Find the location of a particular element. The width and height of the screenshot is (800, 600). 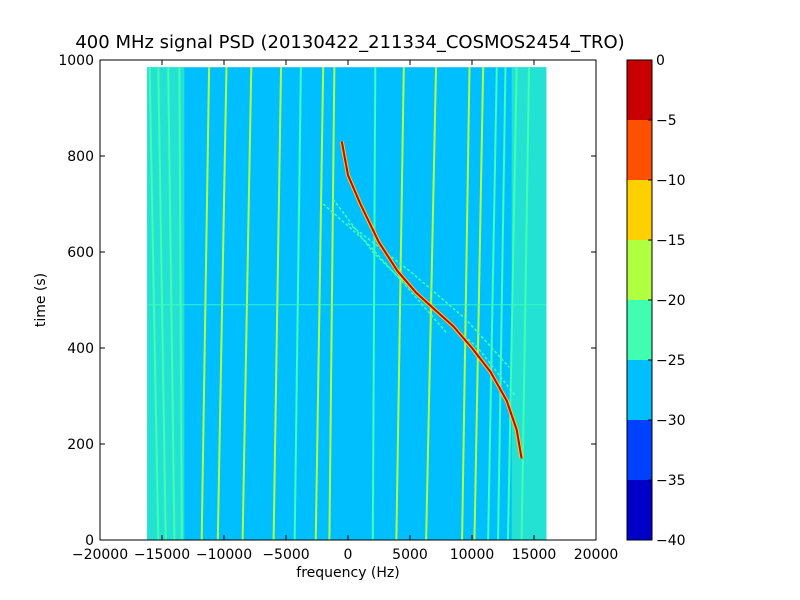

x-tick-label: −20000 is located at coordinates (100, 555).